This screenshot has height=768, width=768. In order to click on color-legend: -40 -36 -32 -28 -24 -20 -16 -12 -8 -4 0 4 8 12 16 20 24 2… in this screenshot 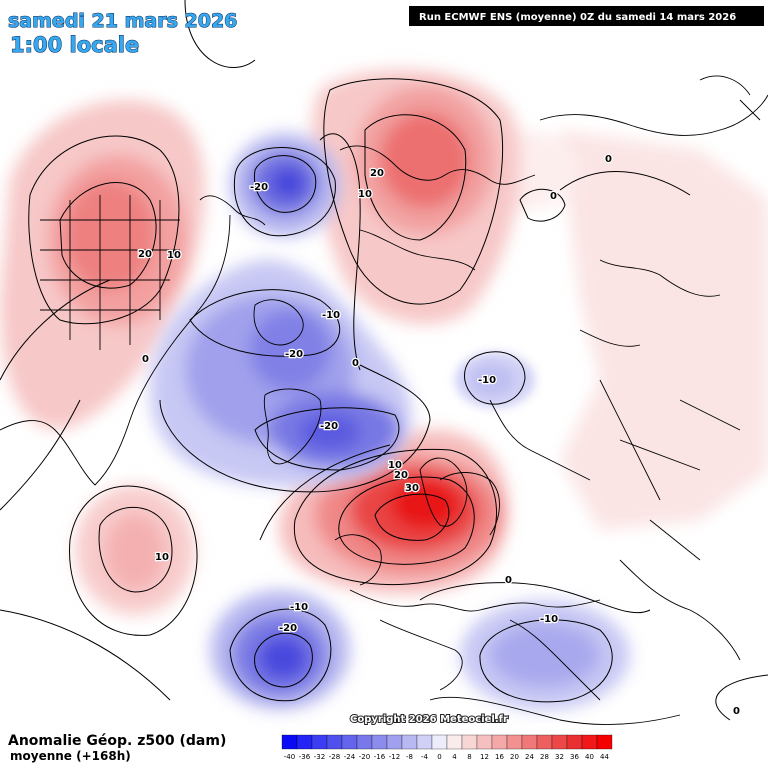, I will do `click(447, 747)`.